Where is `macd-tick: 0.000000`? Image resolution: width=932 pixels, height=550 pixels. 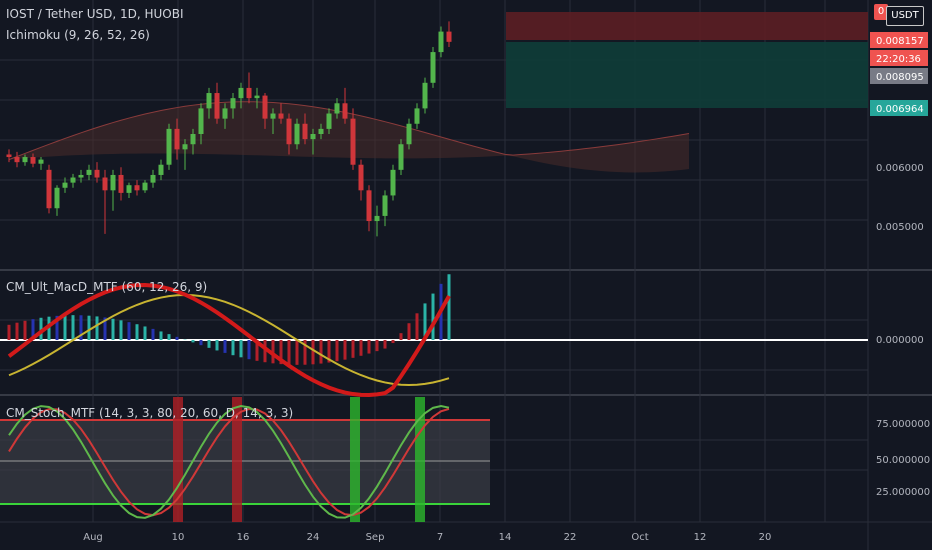
macd-tick: 0.000000 is located at coordinates (900, 340).